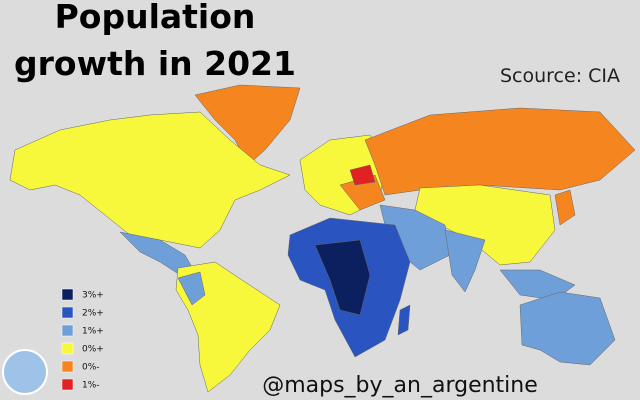  I want to click on japan, so click(565, 207).